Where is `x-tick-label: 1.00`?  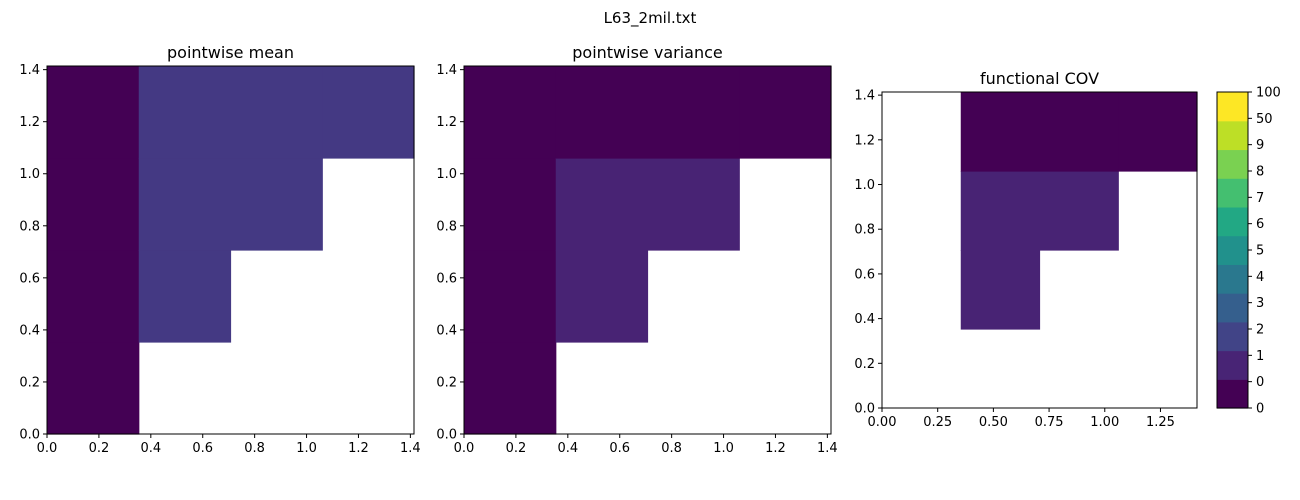
x-tick-label: 1.00 is located at coordinates (1104, 422).